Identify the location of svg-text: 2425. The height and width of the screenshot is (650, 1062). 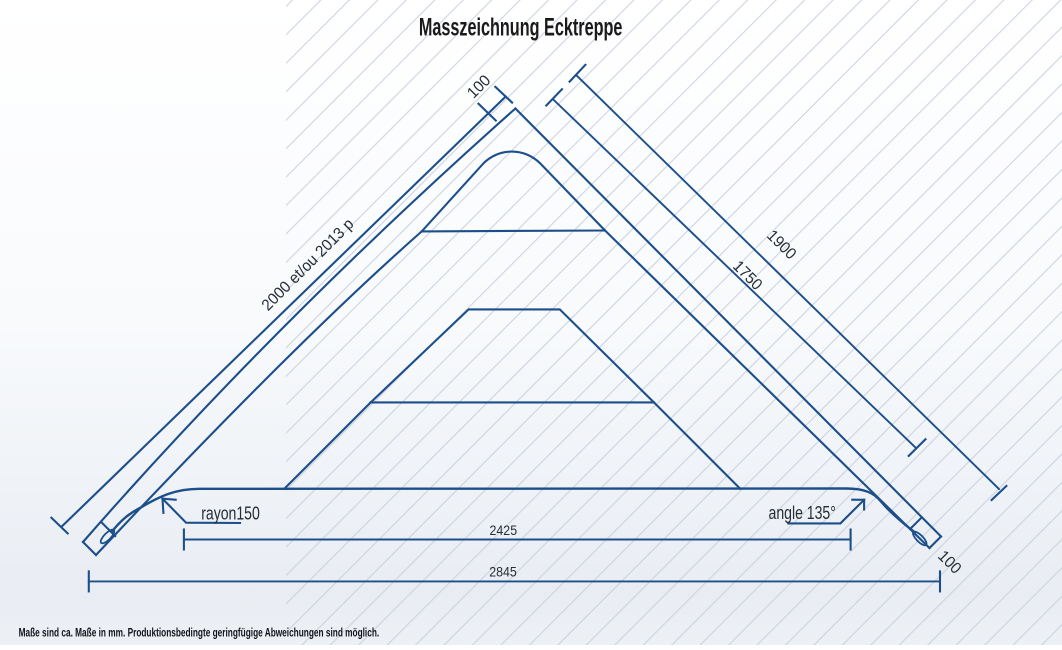
(504, 530).